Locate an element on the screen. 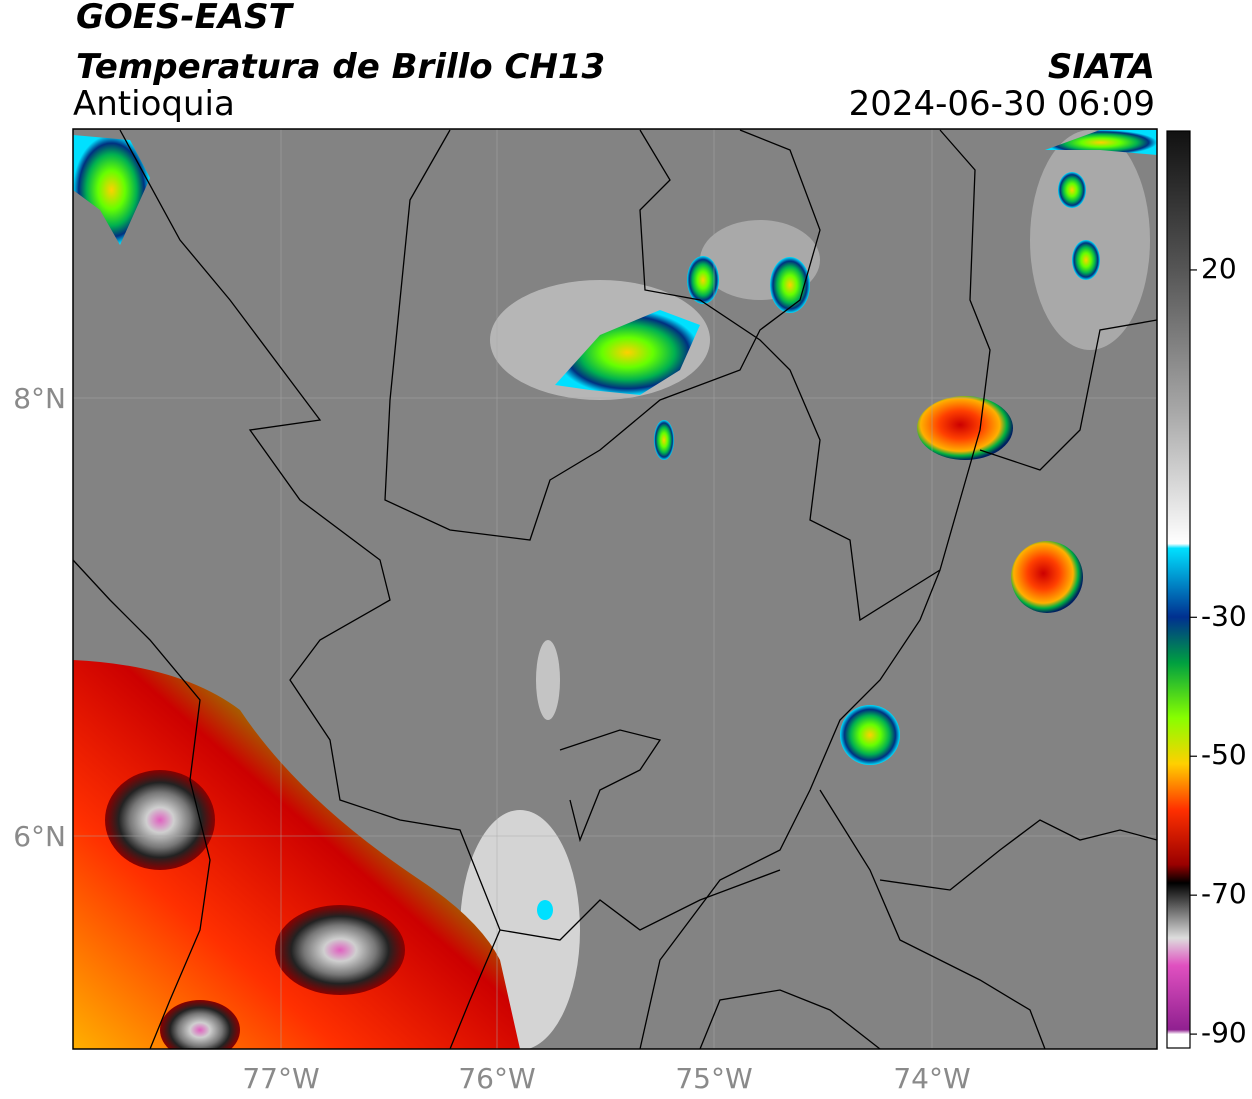 This screenshot has height=1099, width=1252. source: SIATA is located at coordinates (1101, 67).